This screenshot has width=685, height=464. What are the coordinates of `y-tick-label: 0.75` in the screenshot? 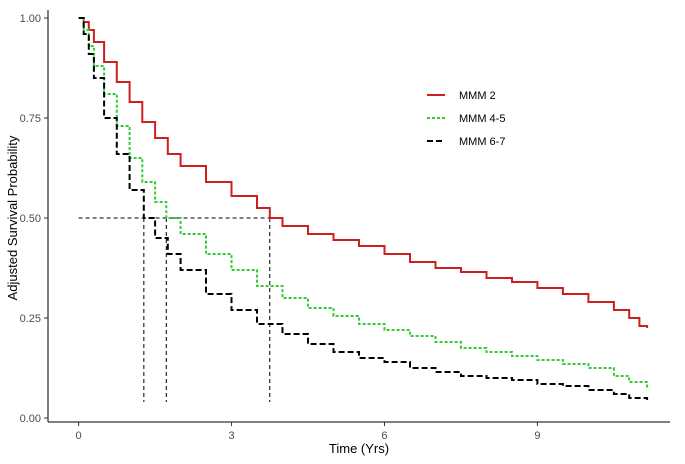 It's located at (30, 119).